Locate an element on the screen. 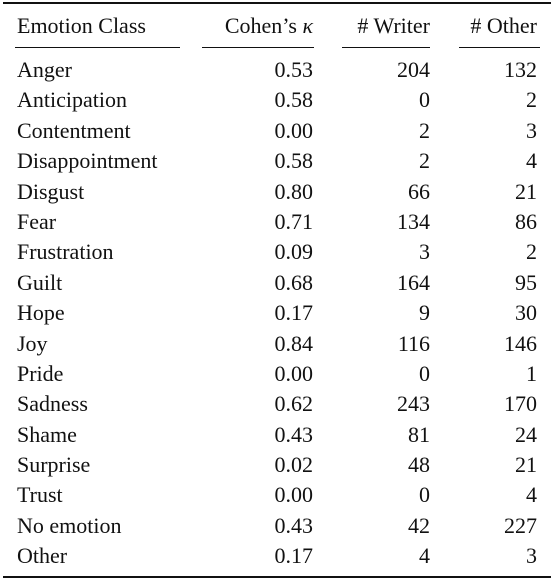 This screenshot has height=582, width=554. table-row: Hope 0.17 9 30 is located at coordinates (277, 313).